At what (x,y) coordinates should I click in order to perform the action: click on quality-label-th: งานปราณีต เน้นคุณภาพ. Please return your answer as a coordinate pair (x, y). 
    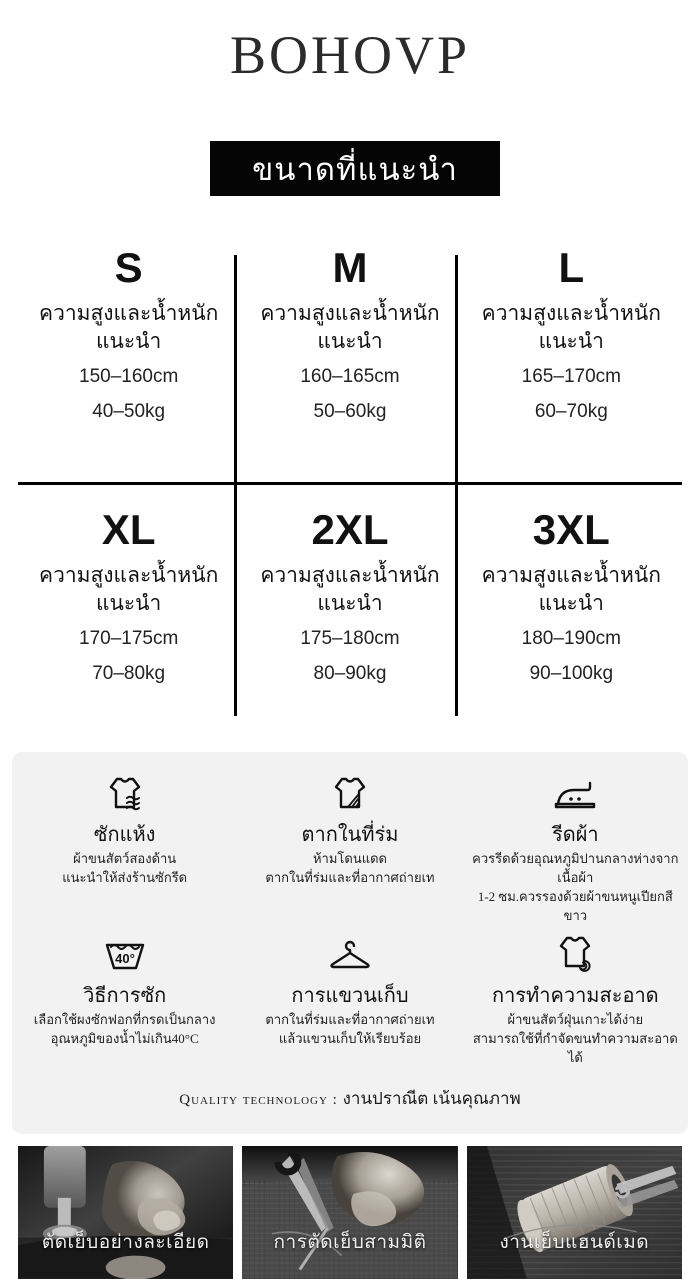
    Looking at the image, I should click on (431, 1098).